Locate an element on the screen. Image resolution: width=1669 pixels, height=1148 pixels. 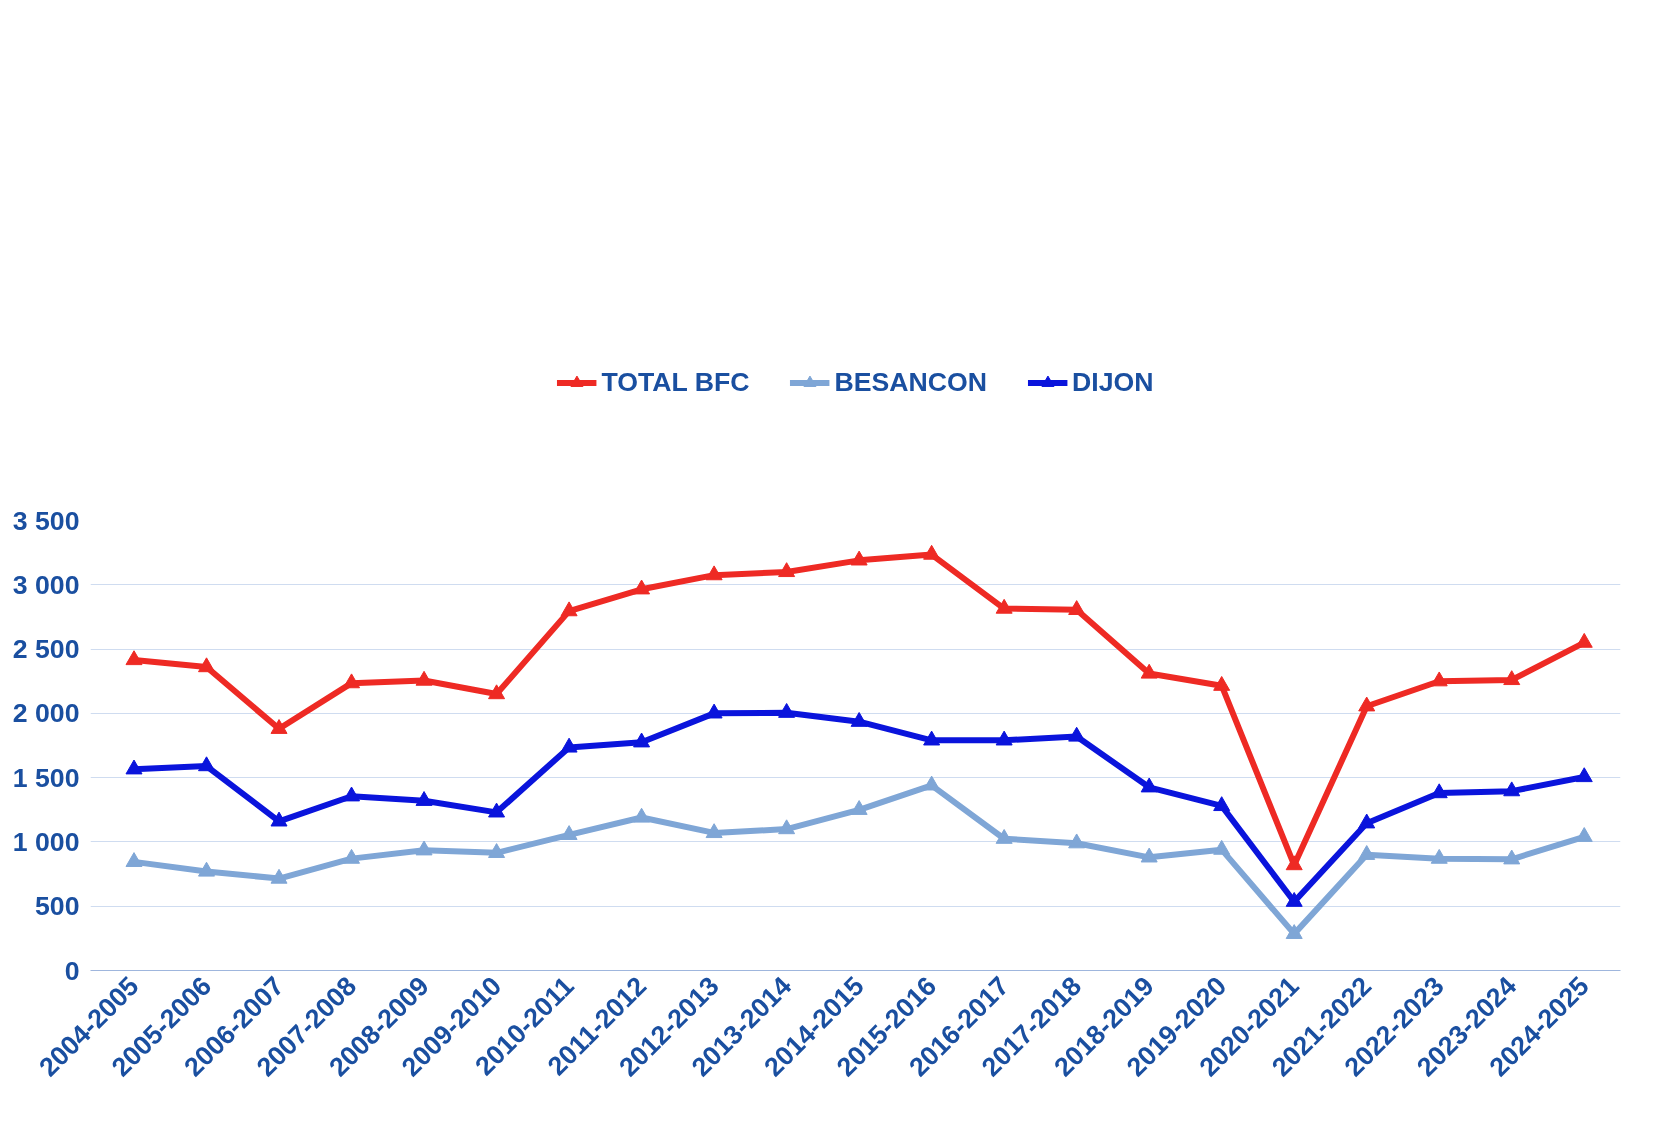
legend-label: DIJON is located at coordinates (1113, 382).